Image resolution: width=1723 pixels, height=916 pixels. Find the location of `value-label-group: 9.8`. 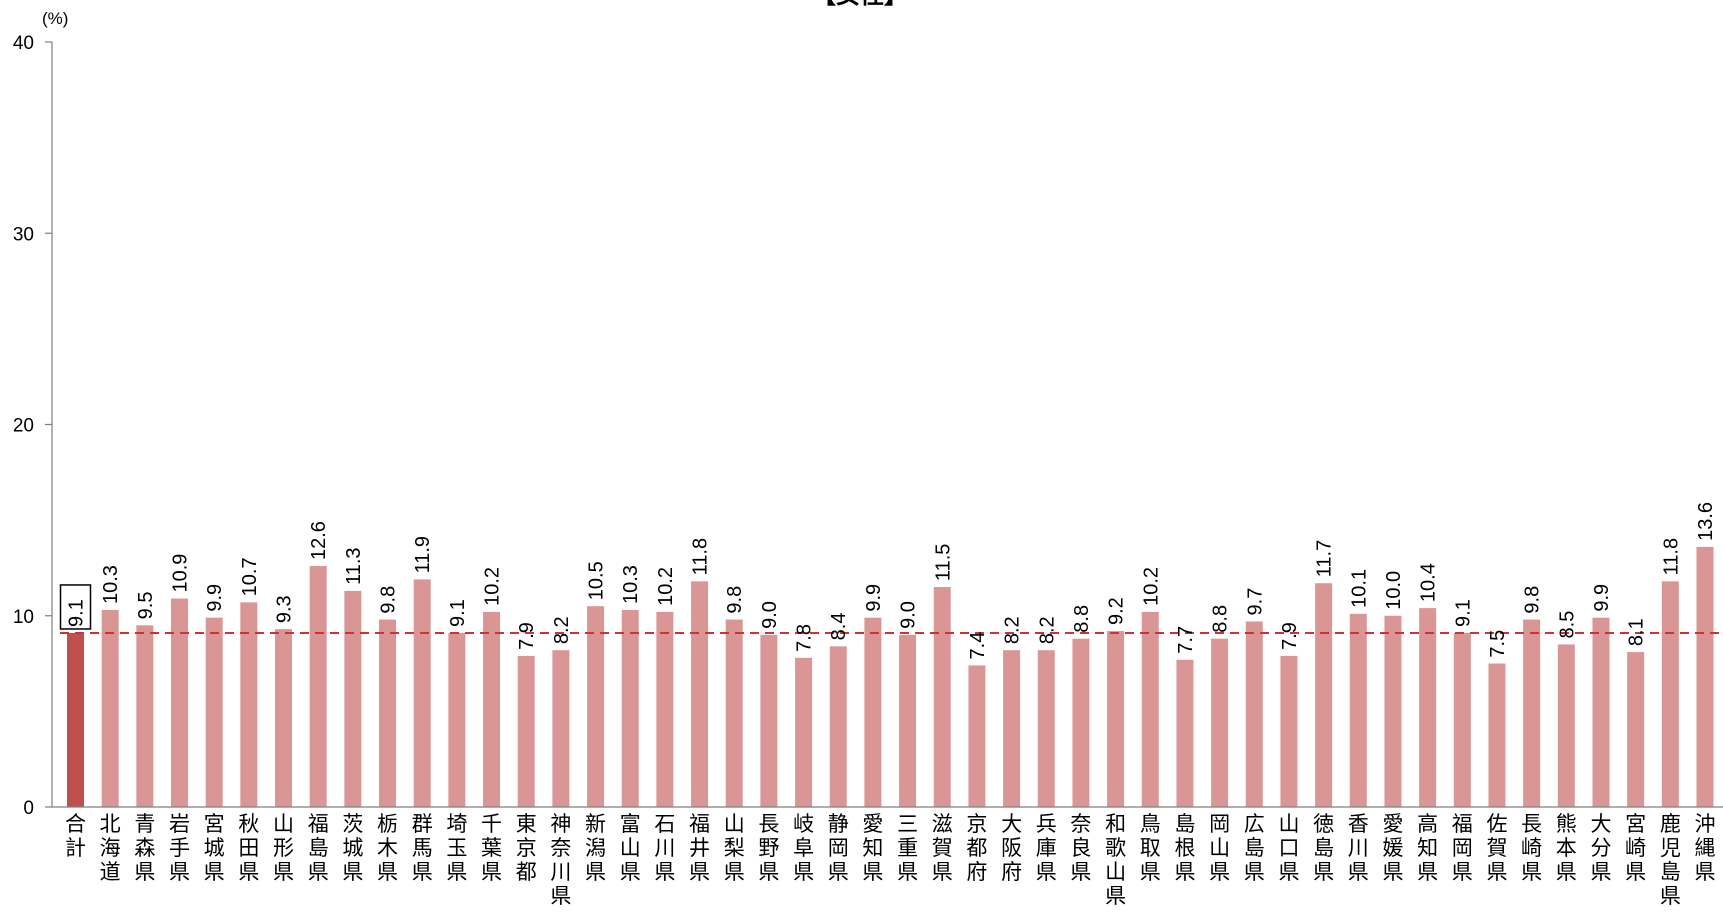

value-label-group: 9.8 is located at coordinates (389, 600).